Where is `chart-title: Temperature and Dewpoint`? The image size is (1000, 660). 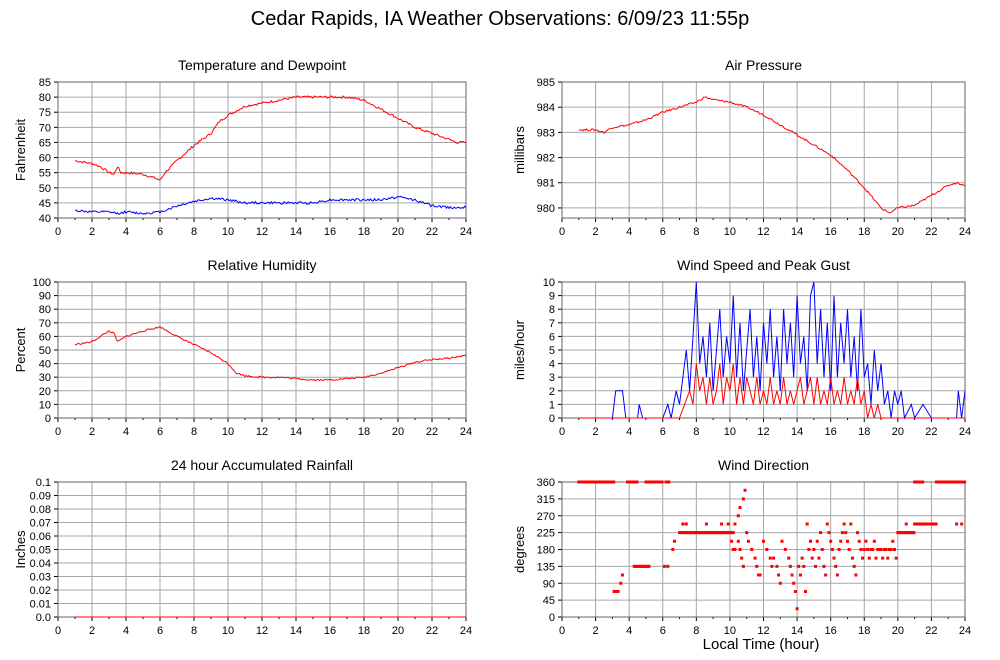 chart-title: Temperature and Dewpoint is located at coordinates (262, 65).